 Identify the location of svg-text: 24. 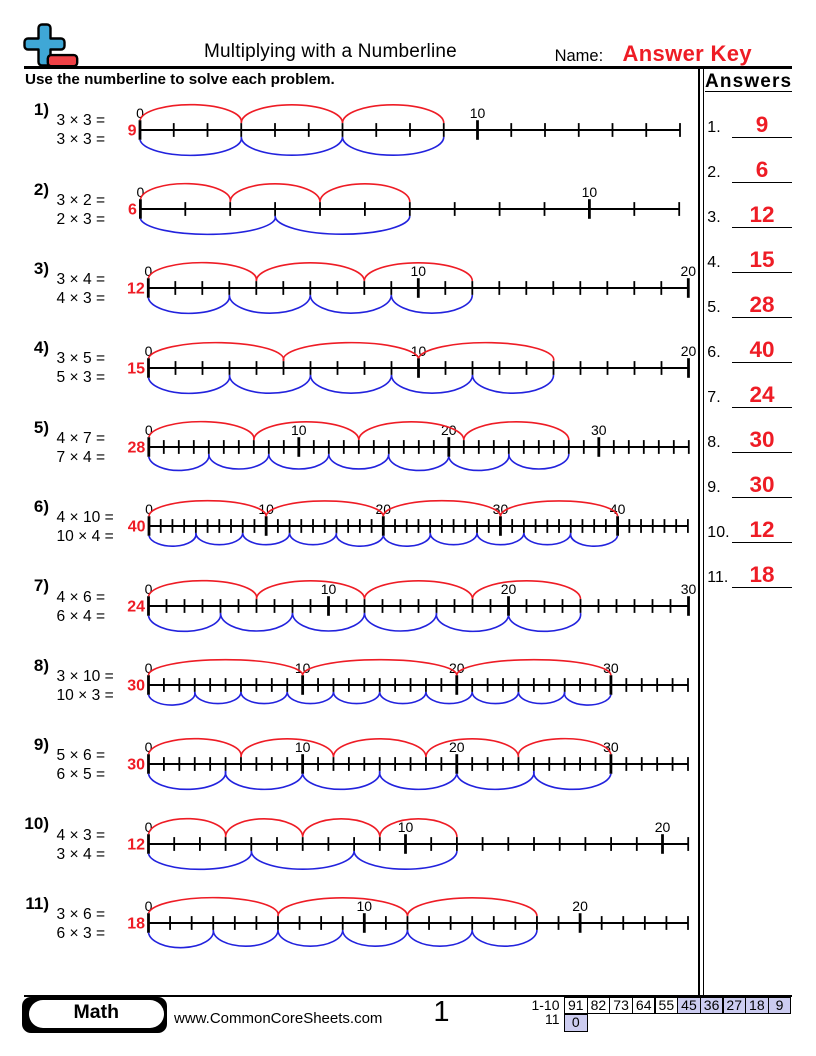
(136, 606).